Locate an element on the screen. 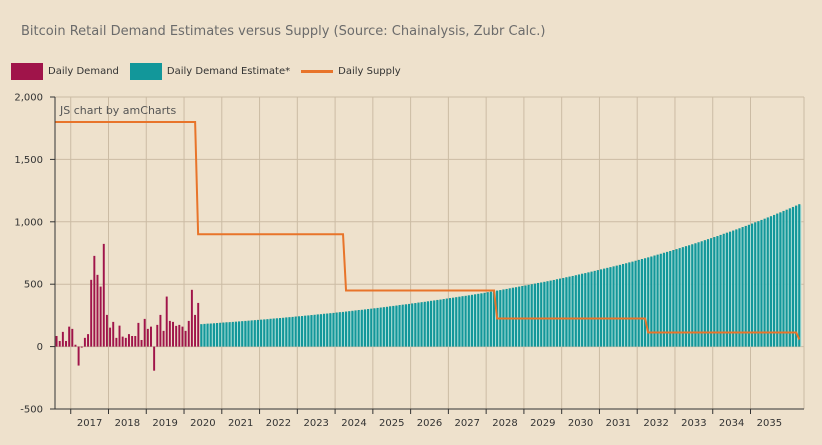  x-tick-label: 2031 is located at coordinates (618, 423).